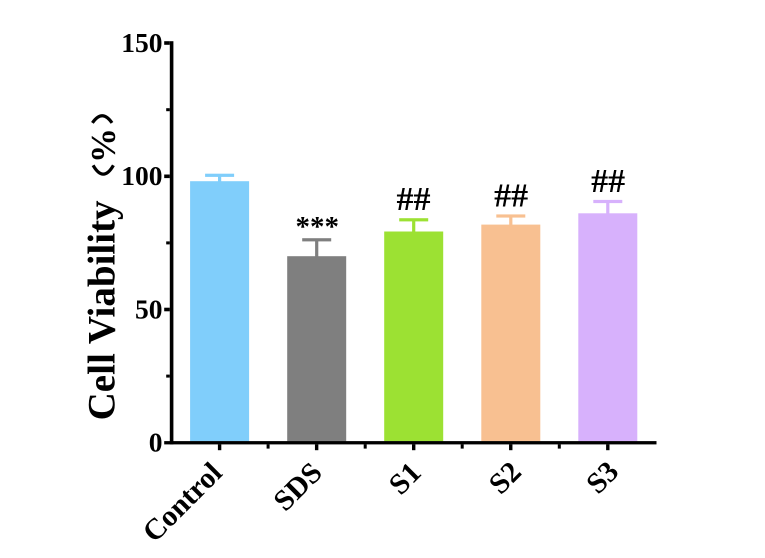  I want to click on svg-text: Cell Viability, so click(102, 310).